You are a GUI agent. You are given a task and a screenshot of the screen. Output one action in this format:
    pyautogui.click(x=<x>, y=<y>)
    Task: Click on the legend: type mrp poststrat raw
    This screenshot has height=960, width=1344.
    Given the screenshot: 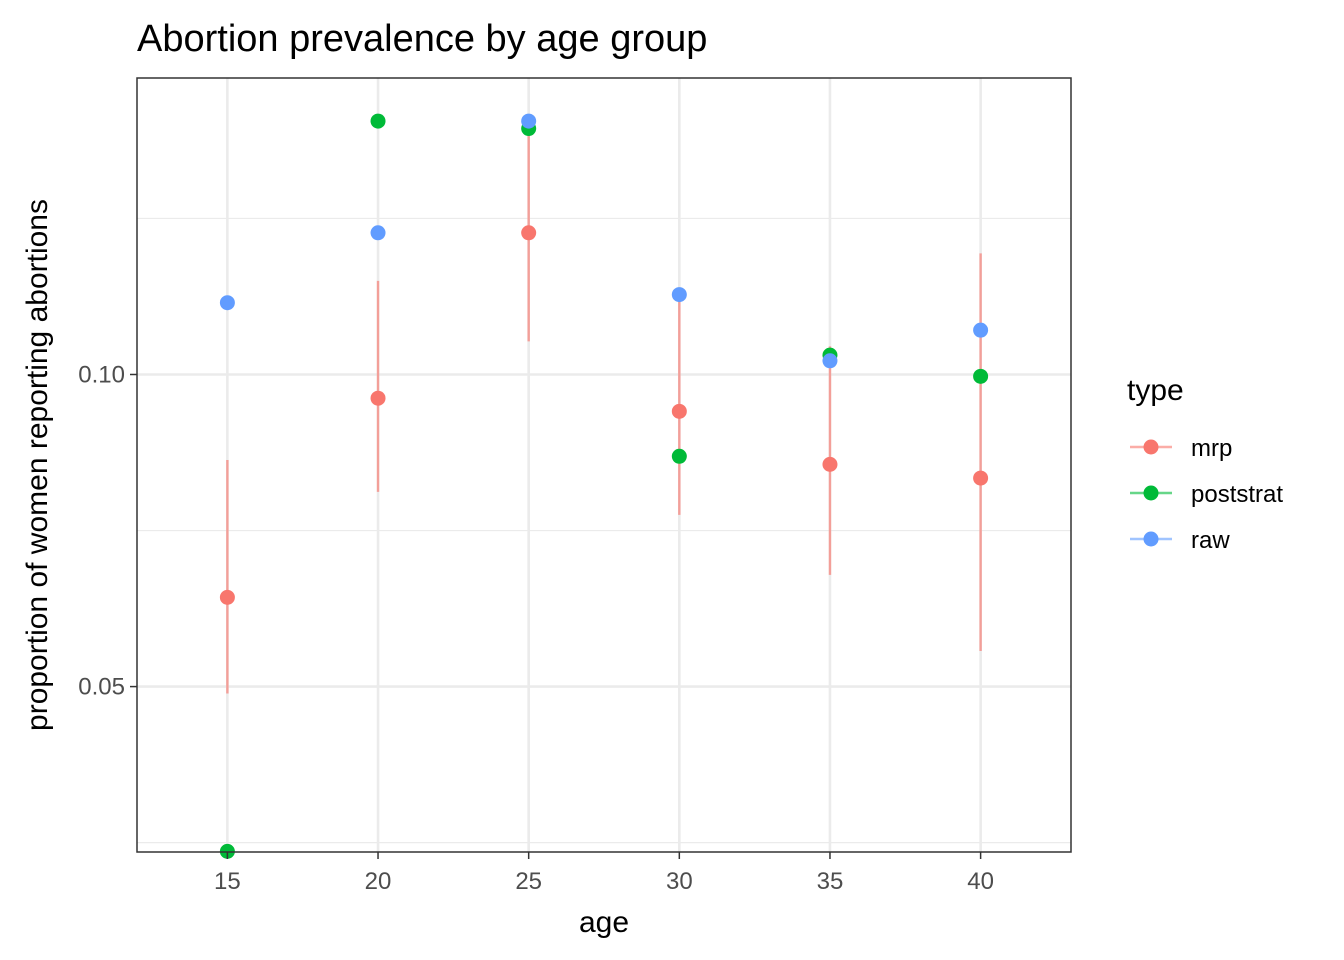 What is the action you would take?
    pyautogui.click(x=1205, y=464)
    